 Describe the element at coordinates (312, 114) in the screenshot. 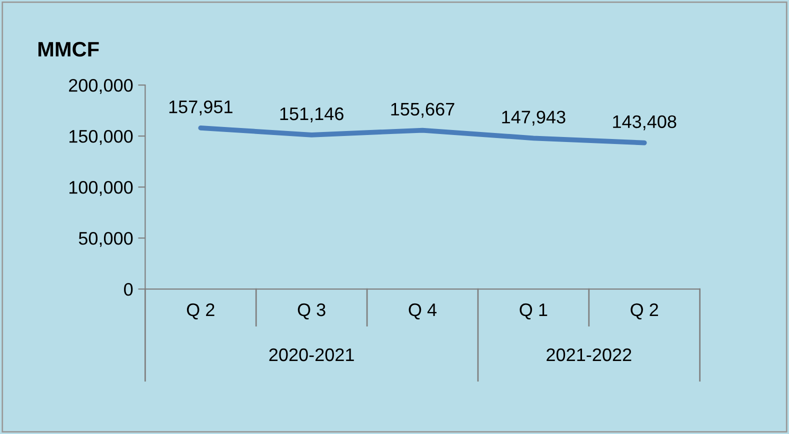

I see `data-label: 151,146` at that location.